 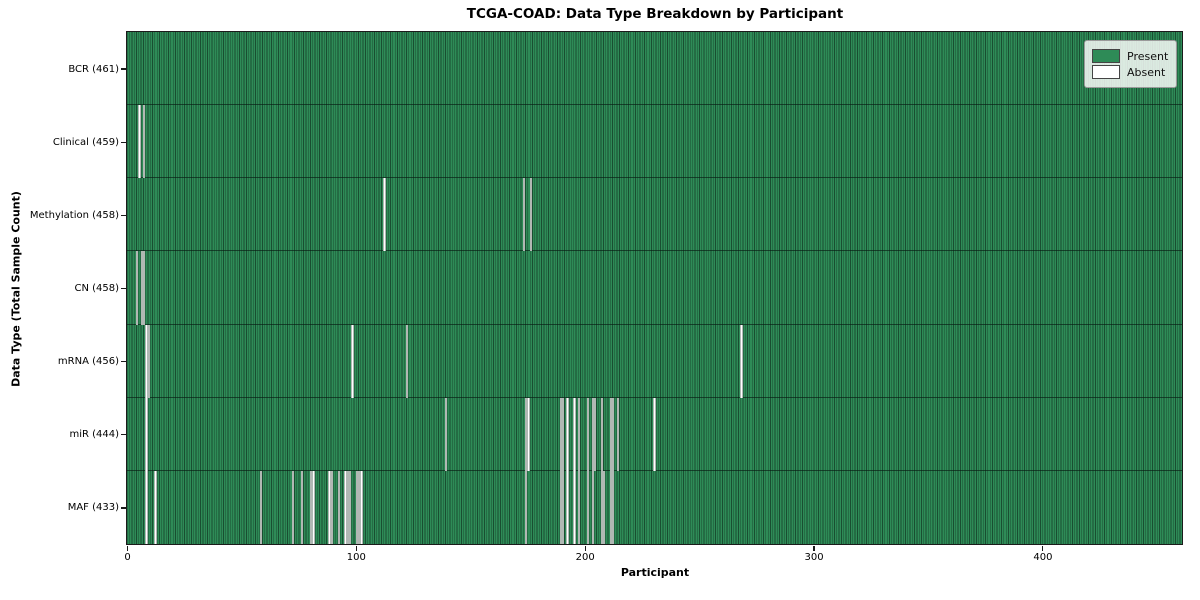 I want to click on legend-item-absent: Absent, so click(x=1130, y=72).